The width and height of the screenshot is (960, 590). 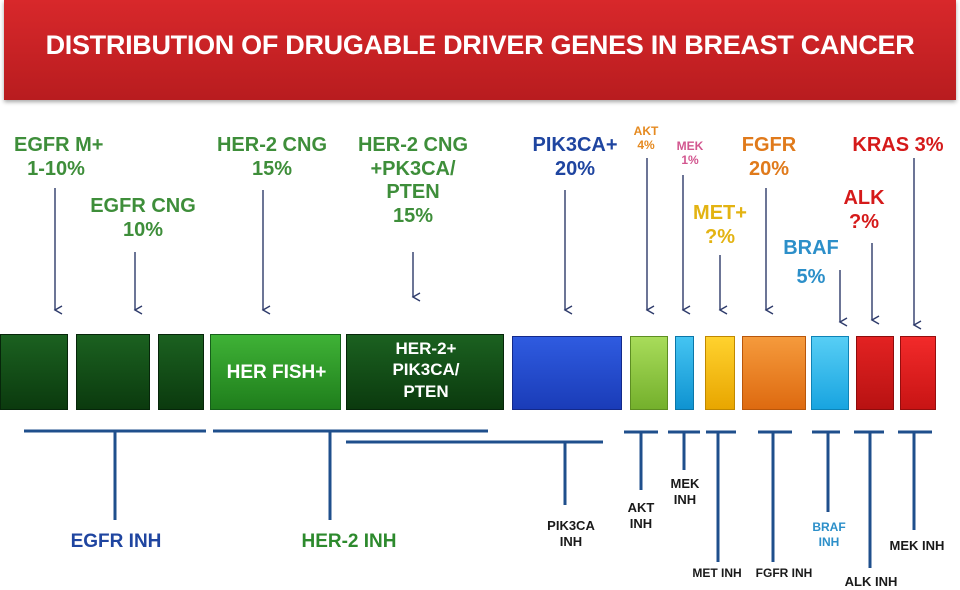 I want to click on label-egfr-m: EGFR M+ 1-10%, so click(x=59, y=157).